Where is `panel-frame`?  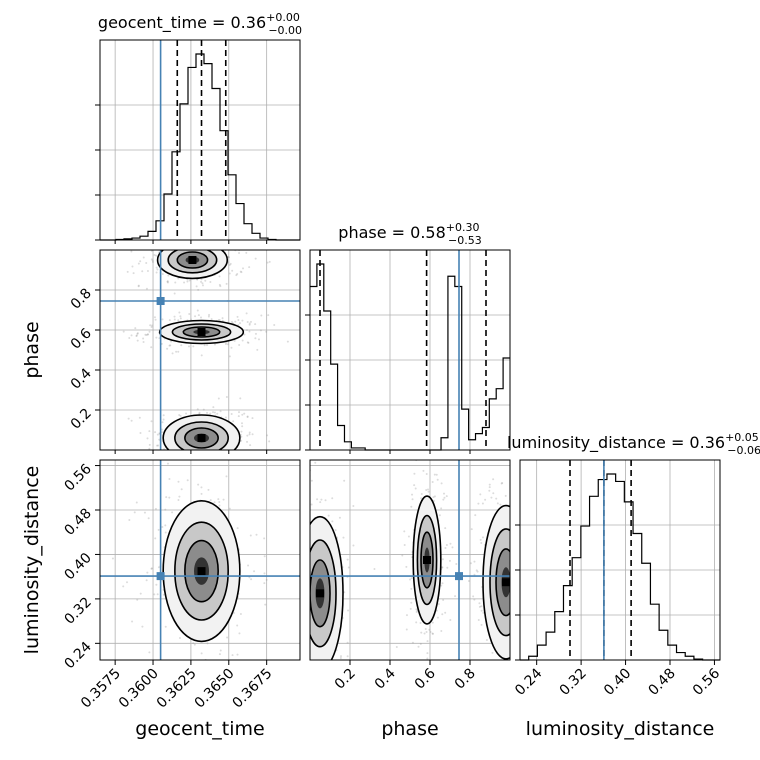
panel-frame is located at coordinates (410, 350).